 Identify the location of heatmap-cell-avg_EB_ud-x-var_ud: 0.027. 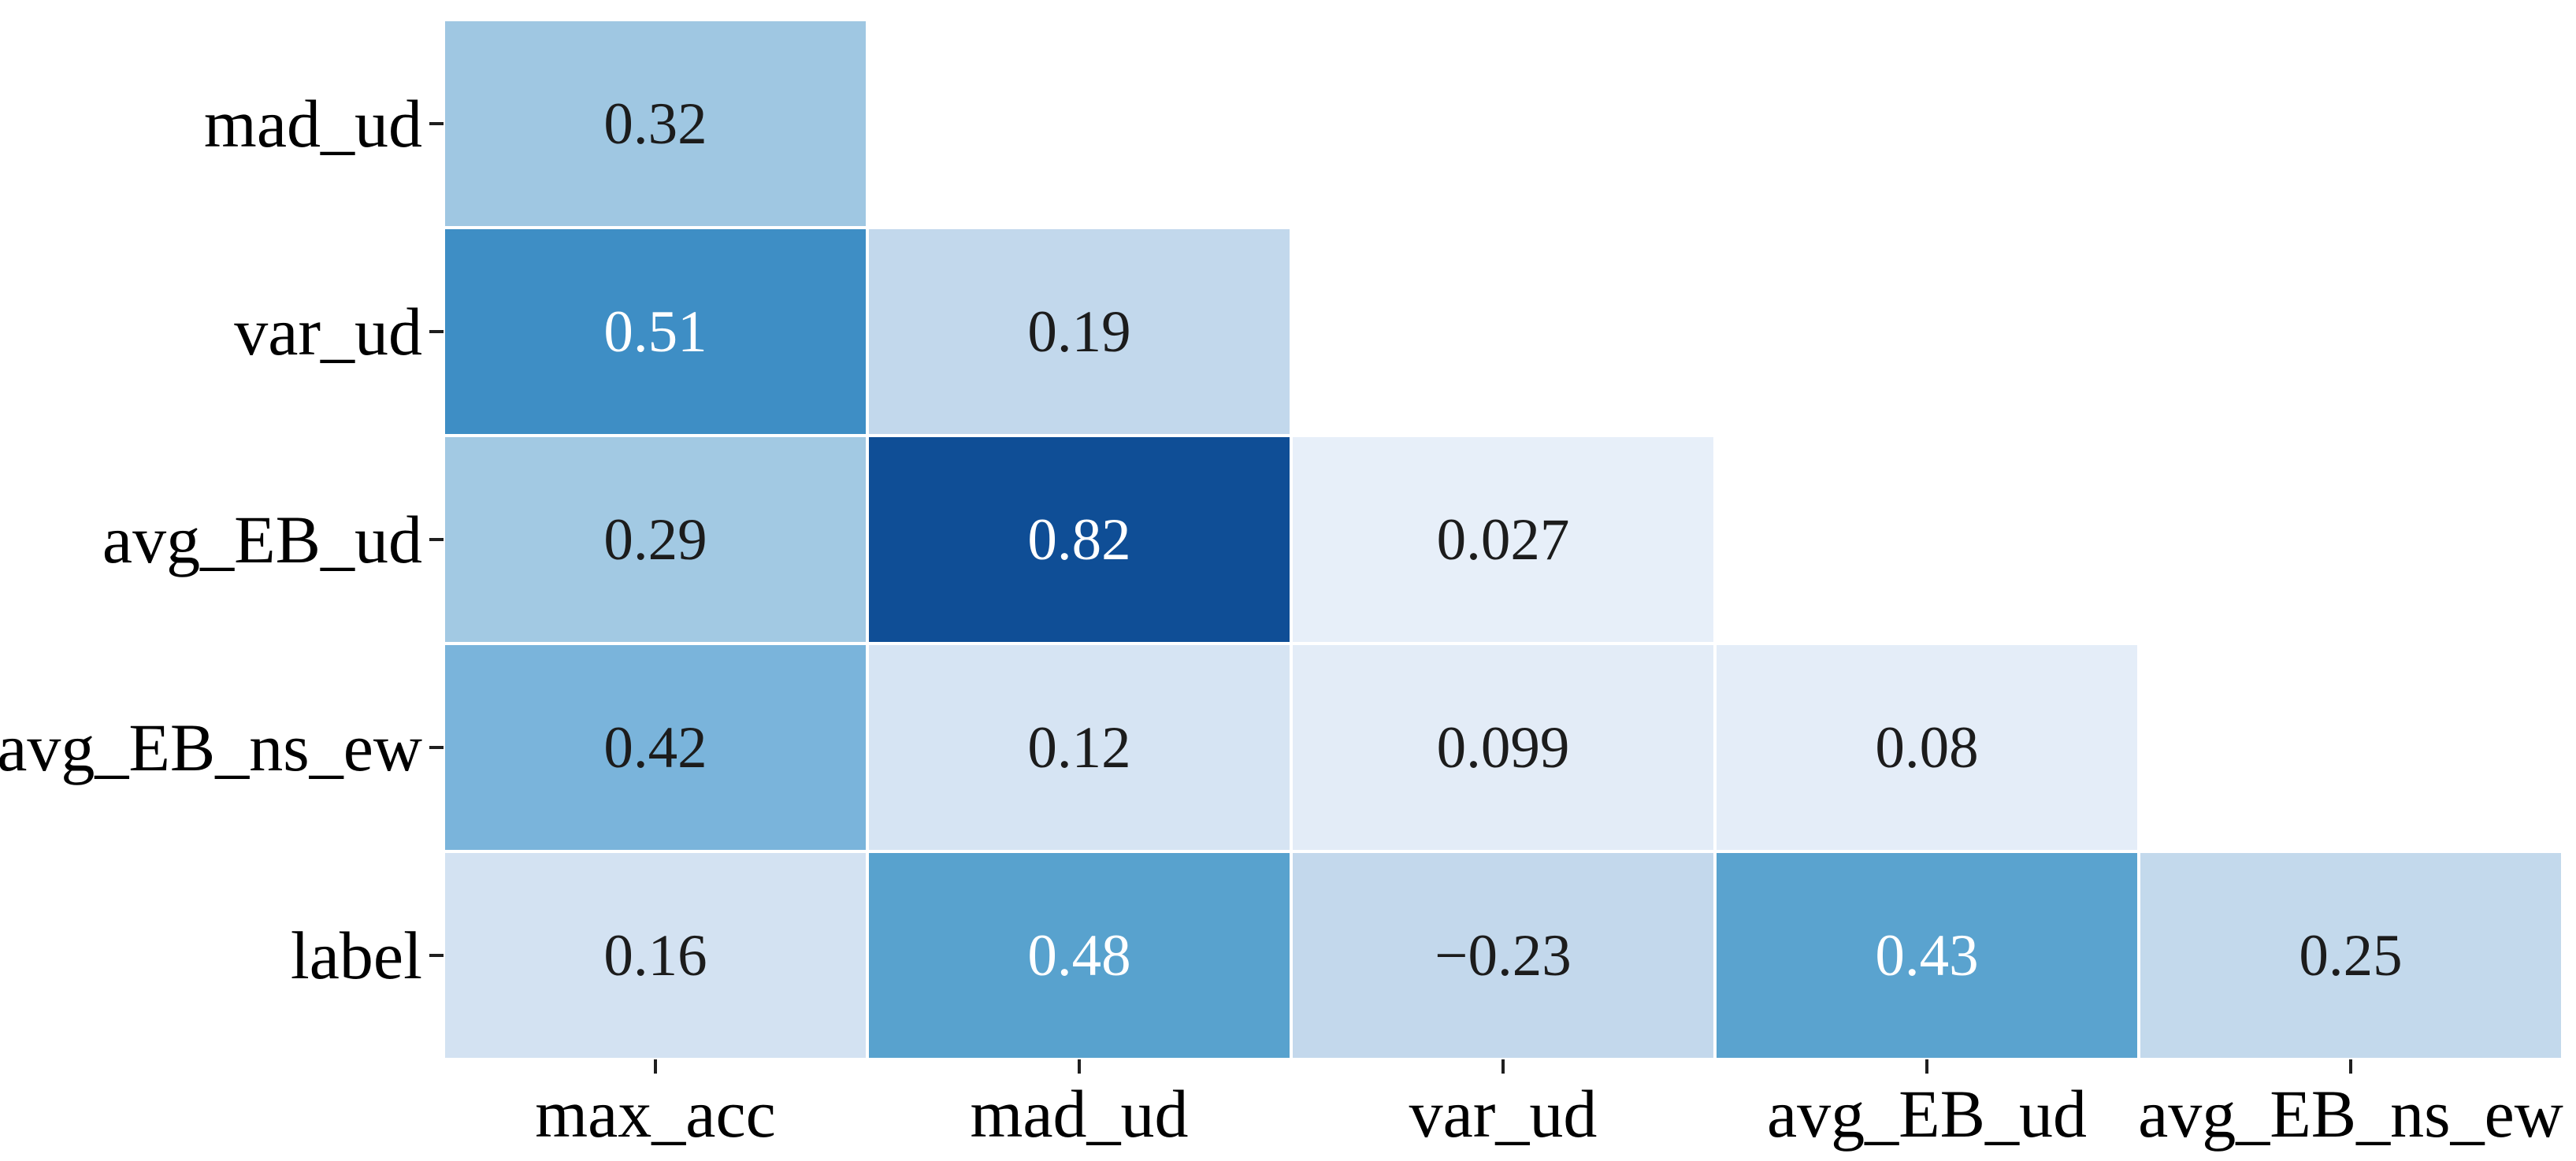
(1503, 540).